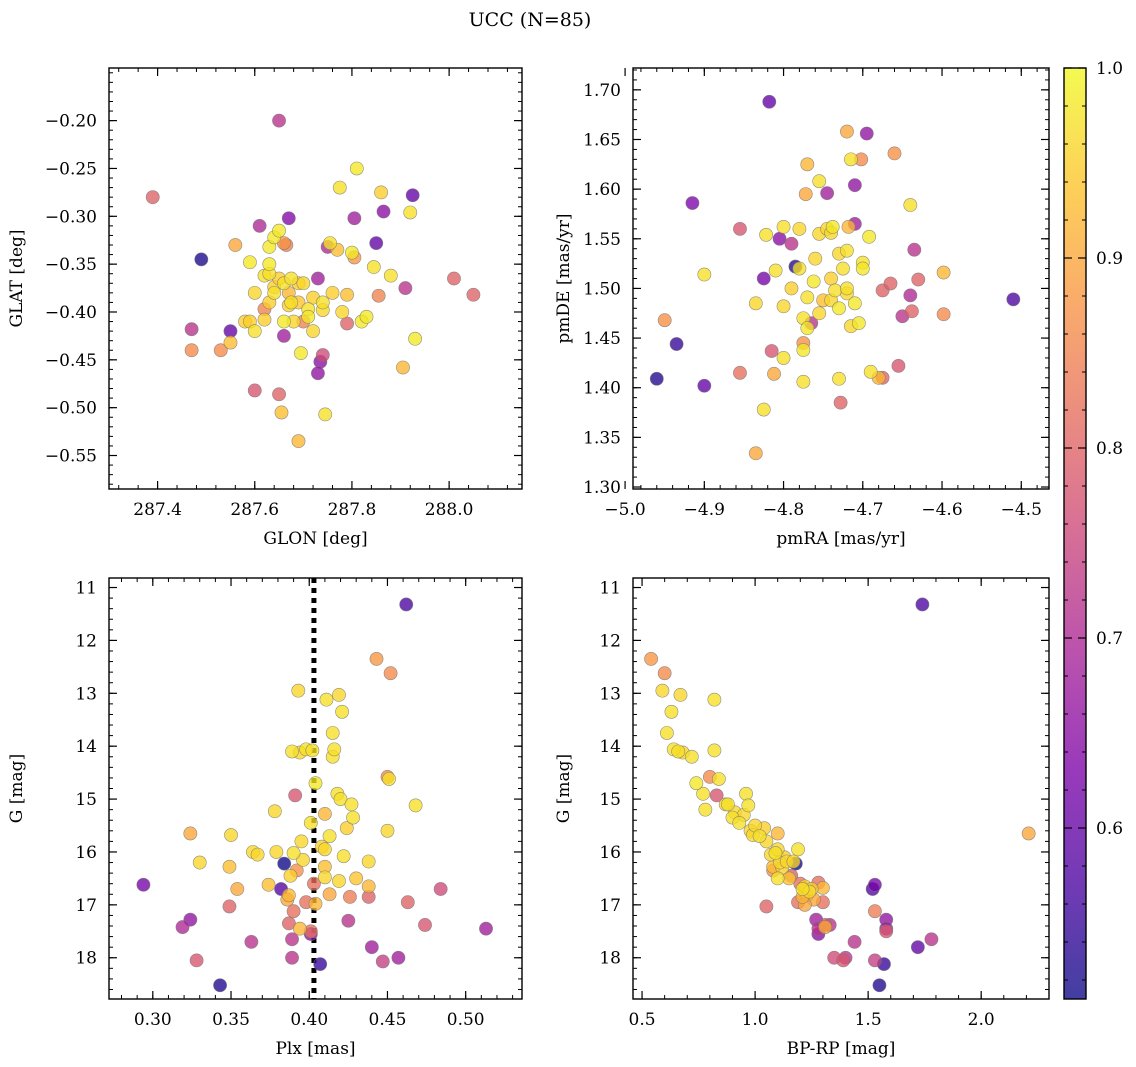 The image size is (1136, 1067). Describe the element at coordinates (602, 240) in the screenshot. I see `y-tick-label: 1.55` at that location.